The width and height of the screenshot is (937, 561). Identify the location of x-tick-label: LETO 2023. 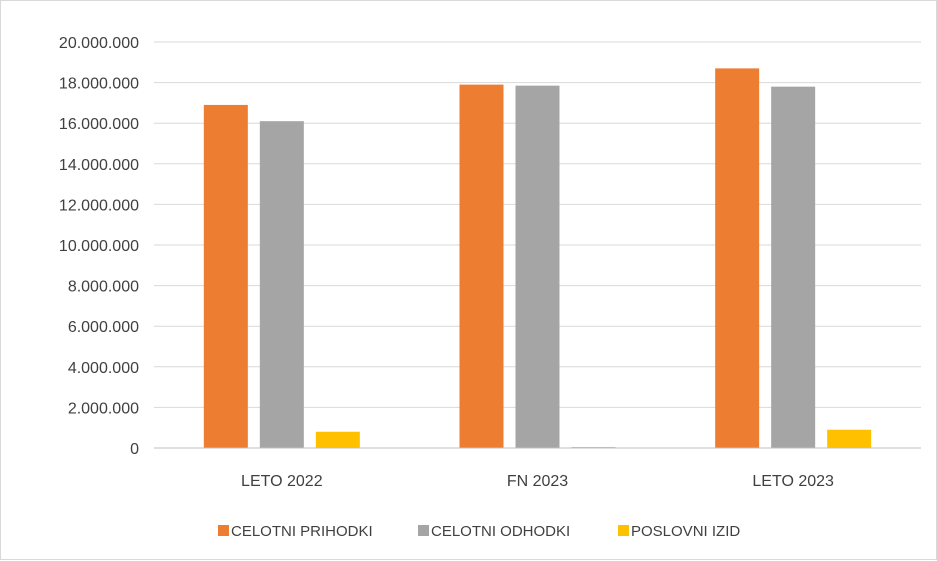
(793, 481).